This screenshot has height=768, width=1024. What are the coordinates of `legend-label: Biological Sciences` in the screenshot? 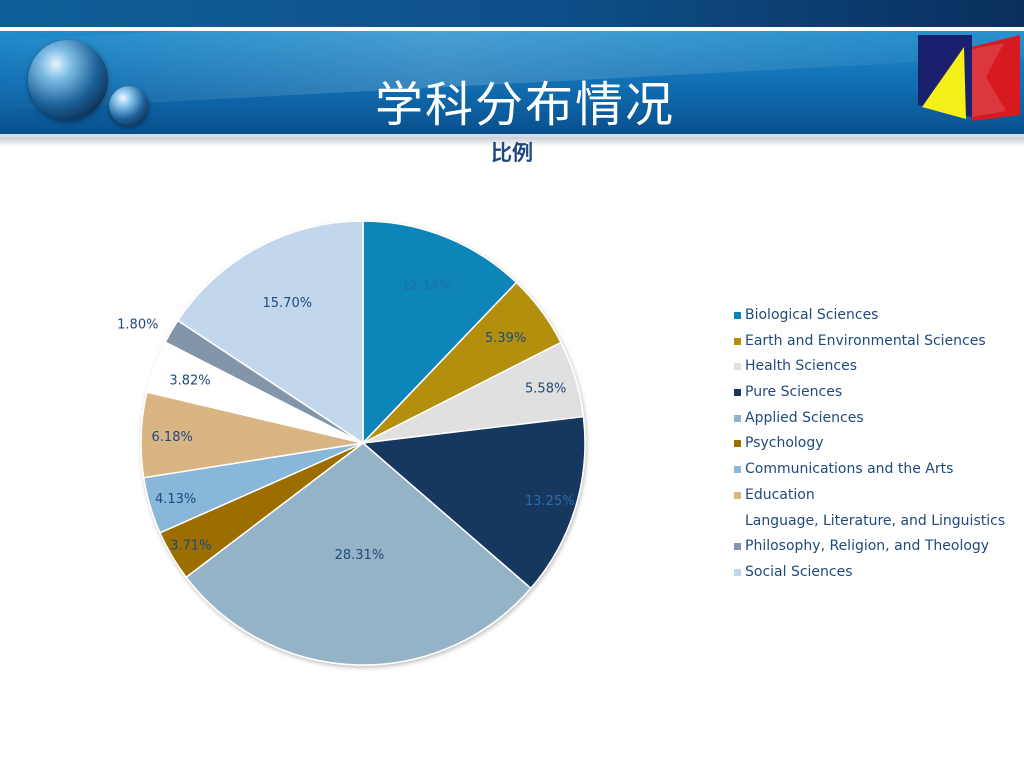 It's located at (812, 315).